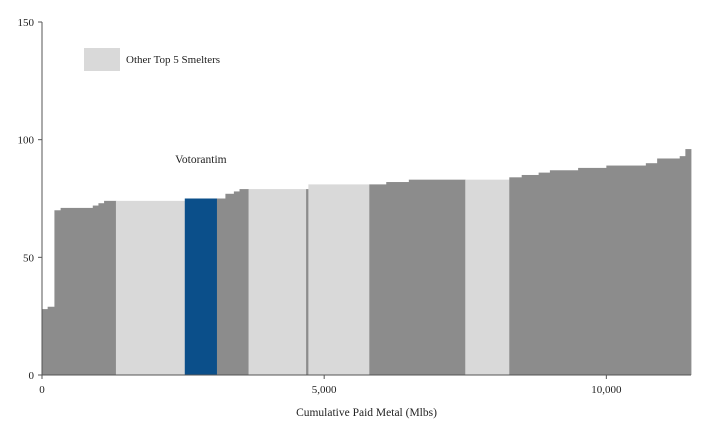 The height and width of the screenshot is (430, 720). I want to click on y-tick-label: 0, so click(32, 376).